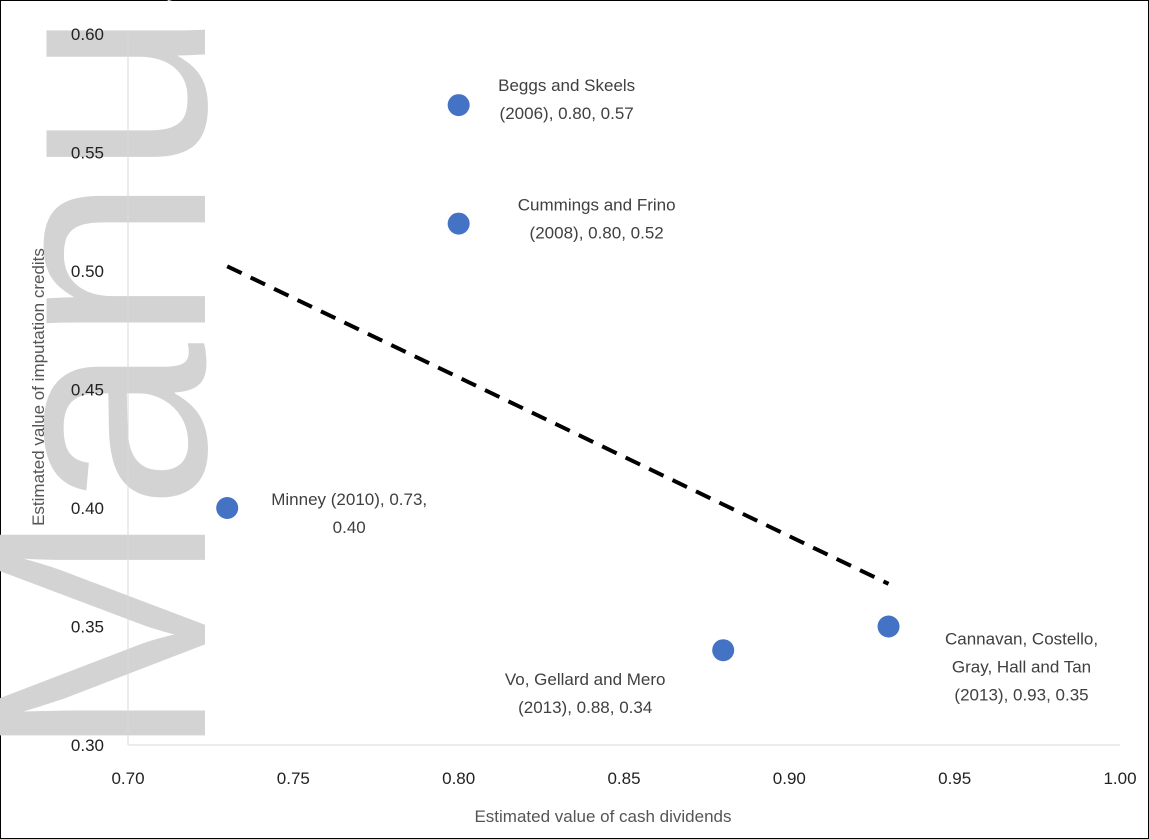  What do you see at coordinates (87, 745) in the screenshot?
I see `y-tick-label: 0.30` at bounding box center [87, 745].